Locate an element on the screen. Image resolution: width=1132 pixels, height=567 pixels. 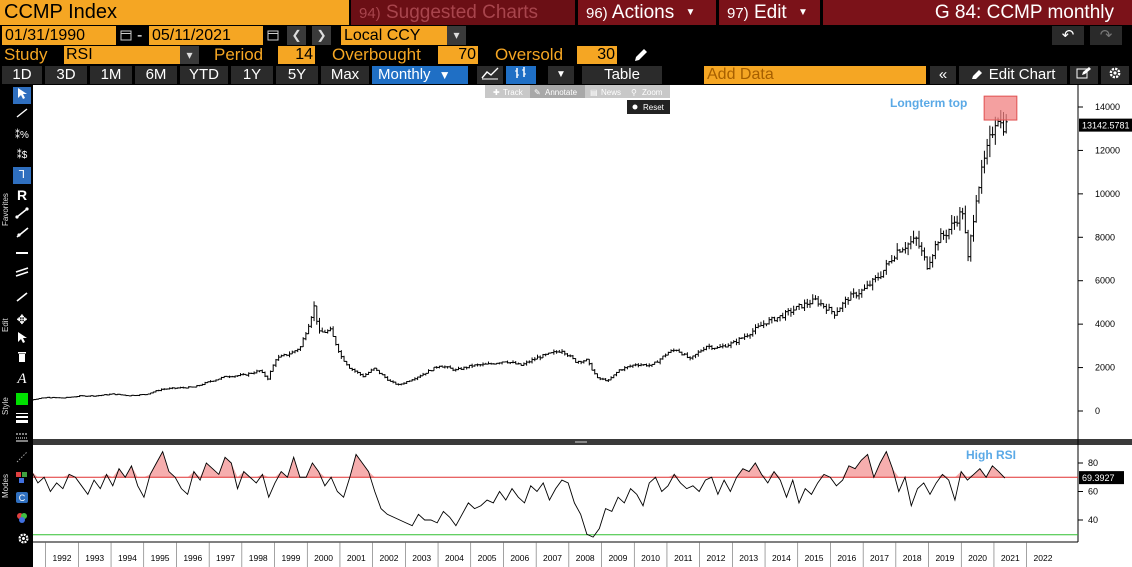
edit-layout-icon is located at coordinates (1084, 75).